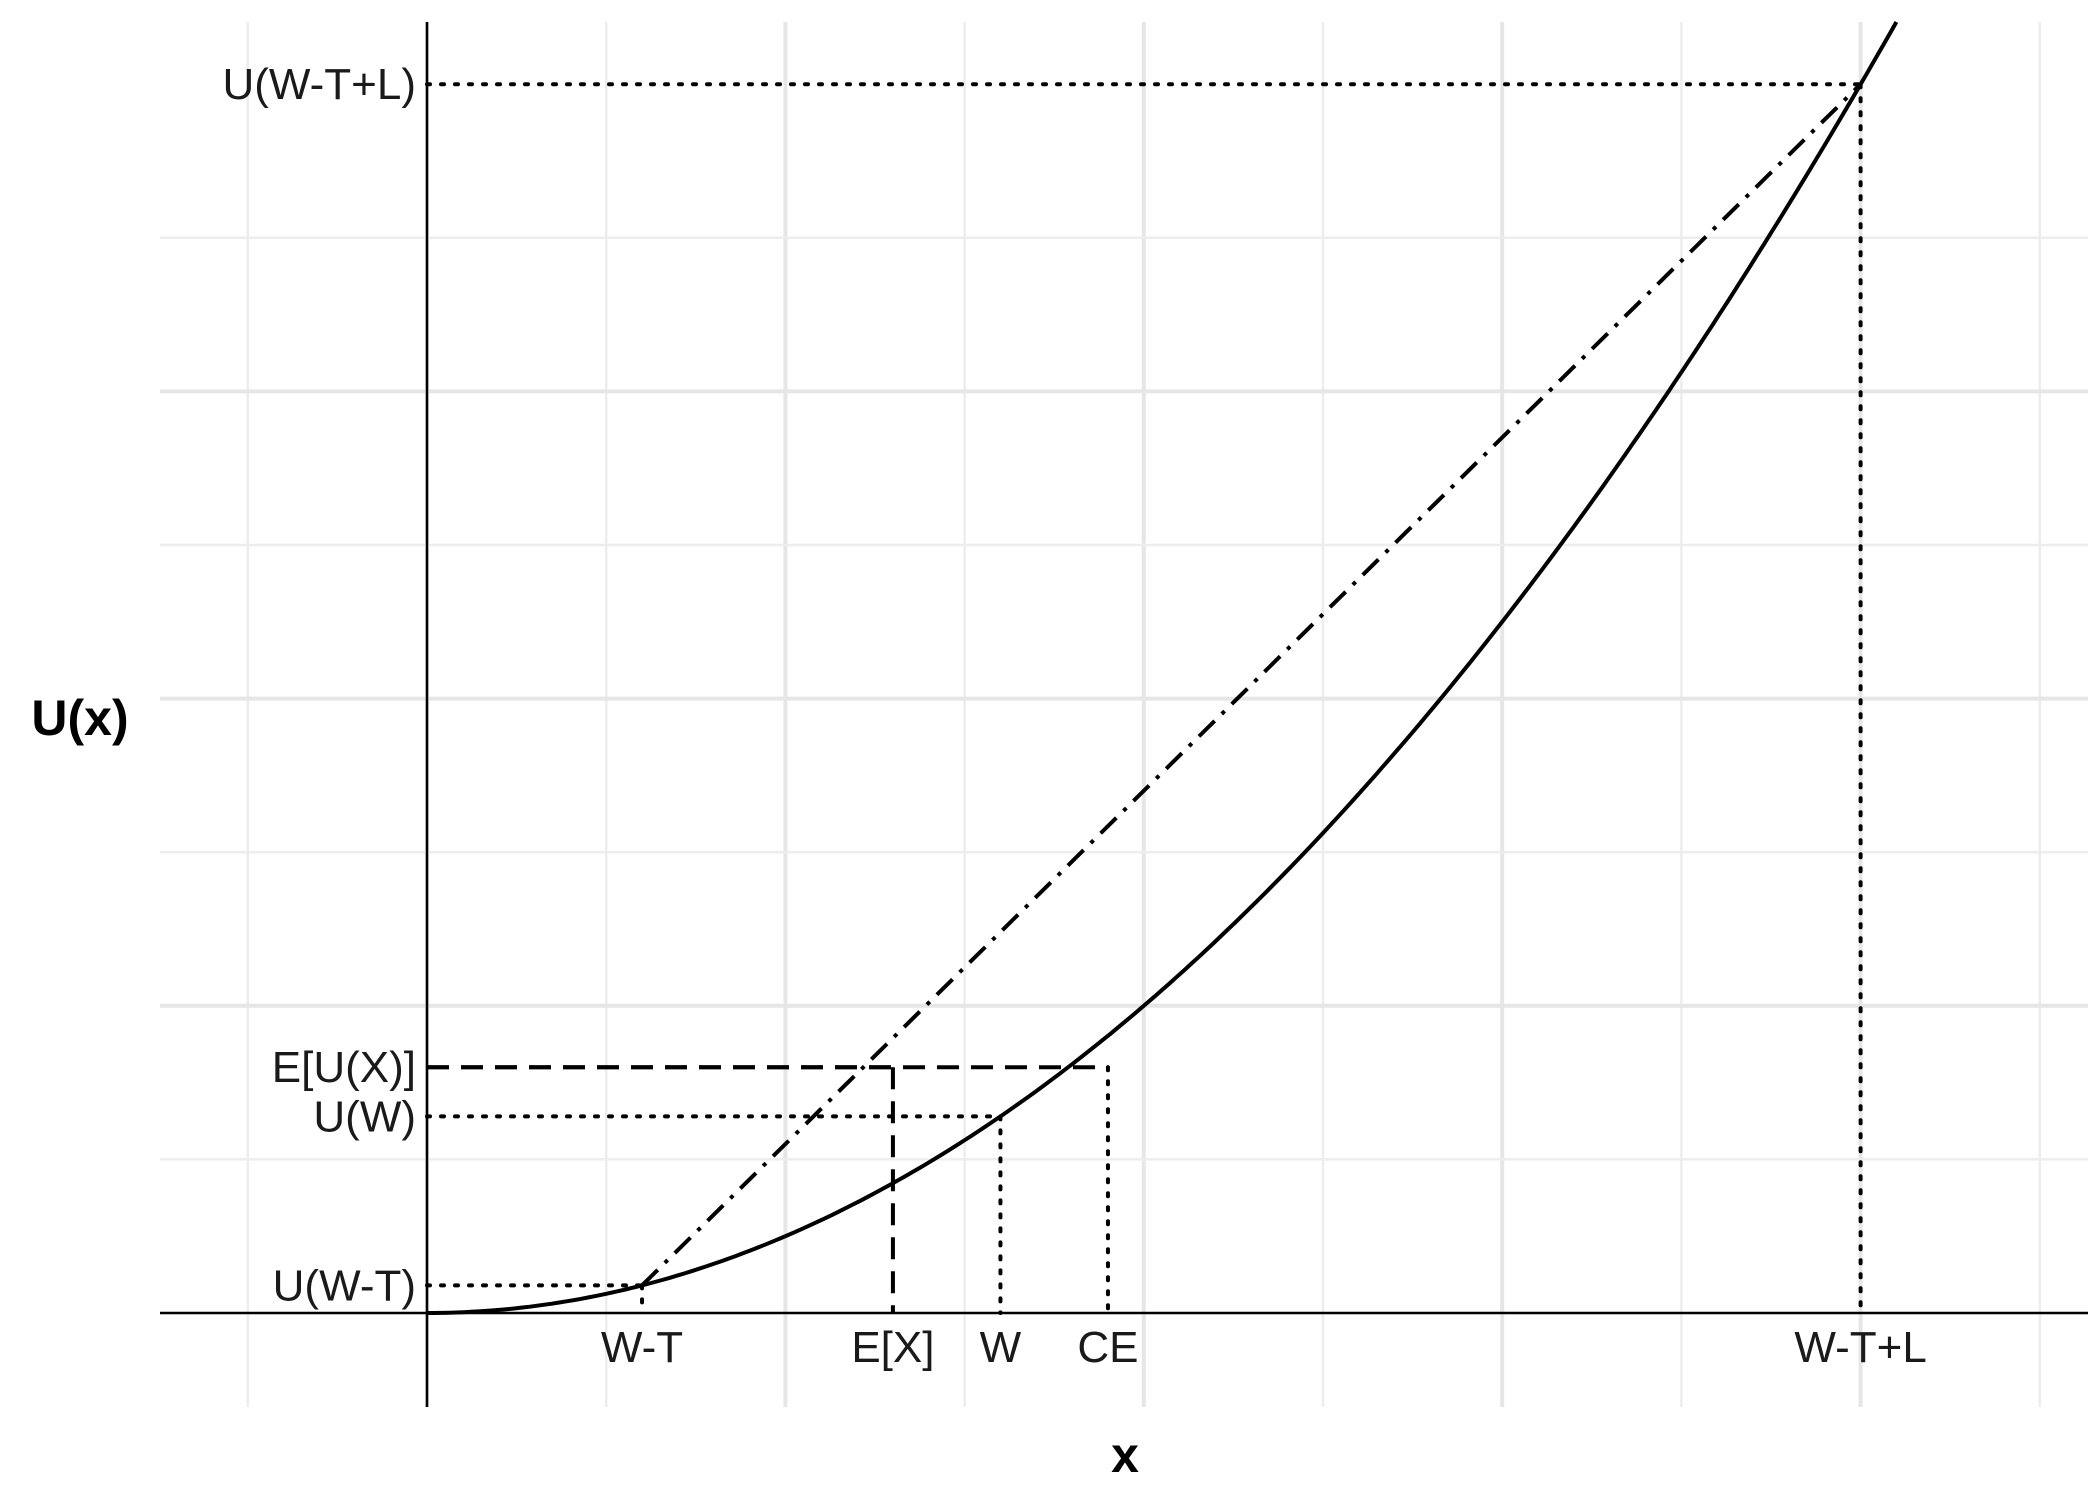 Image resolution: width=2100 pixels, height=1500 pixels. Describe the element at coordinates (79, 718) in the screenshot. I see `y-axis-title: U(x)` at that location.